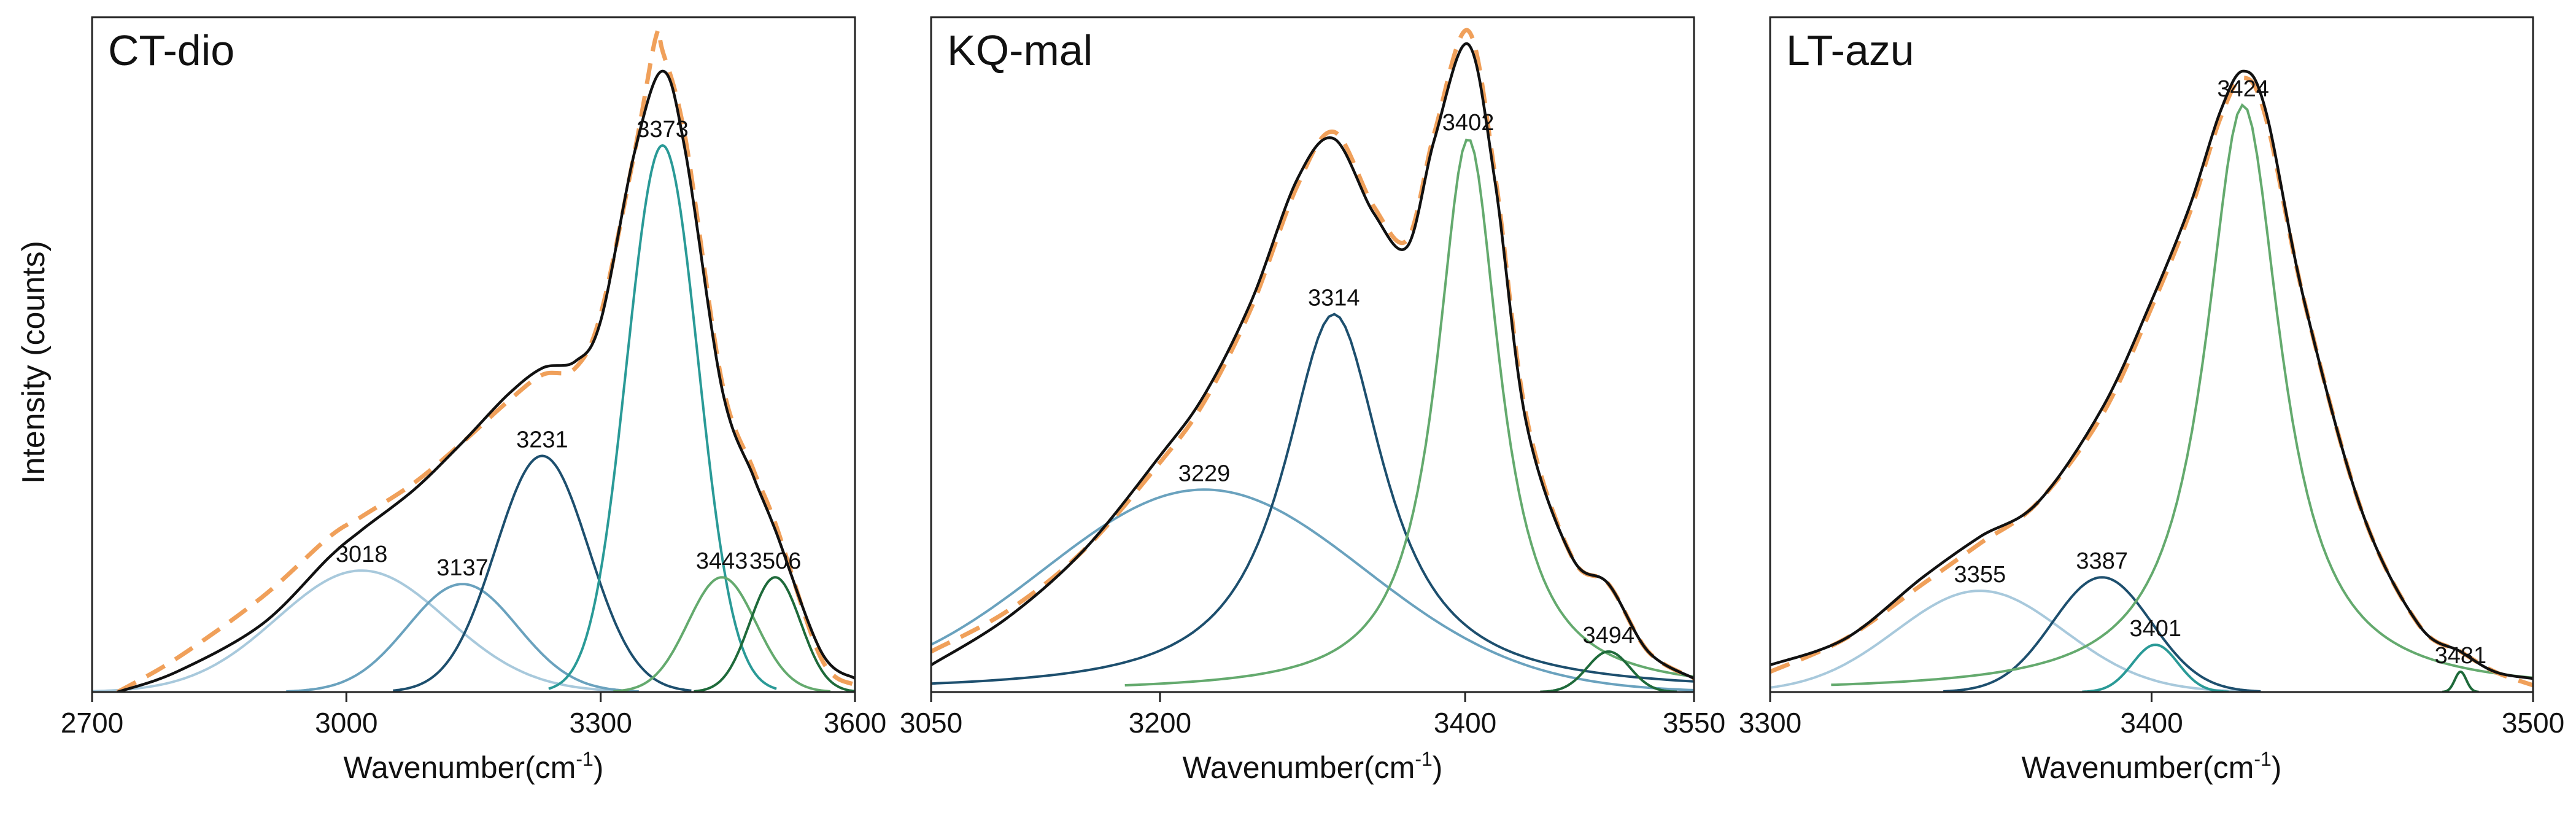 This screenshot has height=813, width=2576. Describe the element at coordinates (1850, 50) in the screenshot. I see `panel-title: LT-azu` at that location.